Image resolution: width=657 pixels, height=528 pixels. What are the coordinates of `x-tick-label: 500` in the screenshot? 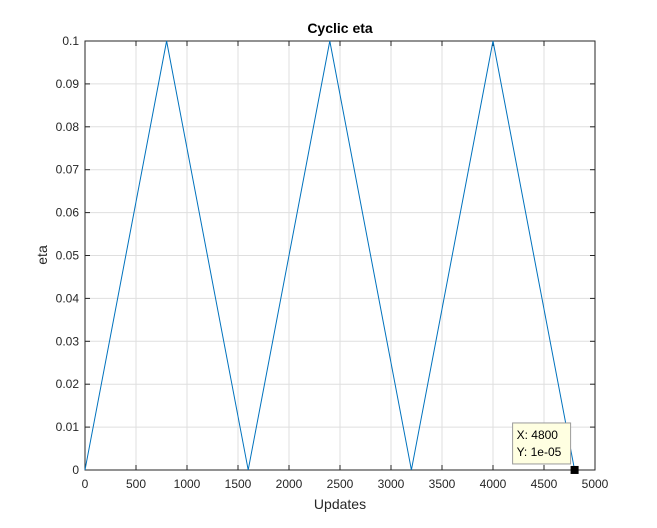 It's located at (136, 484).